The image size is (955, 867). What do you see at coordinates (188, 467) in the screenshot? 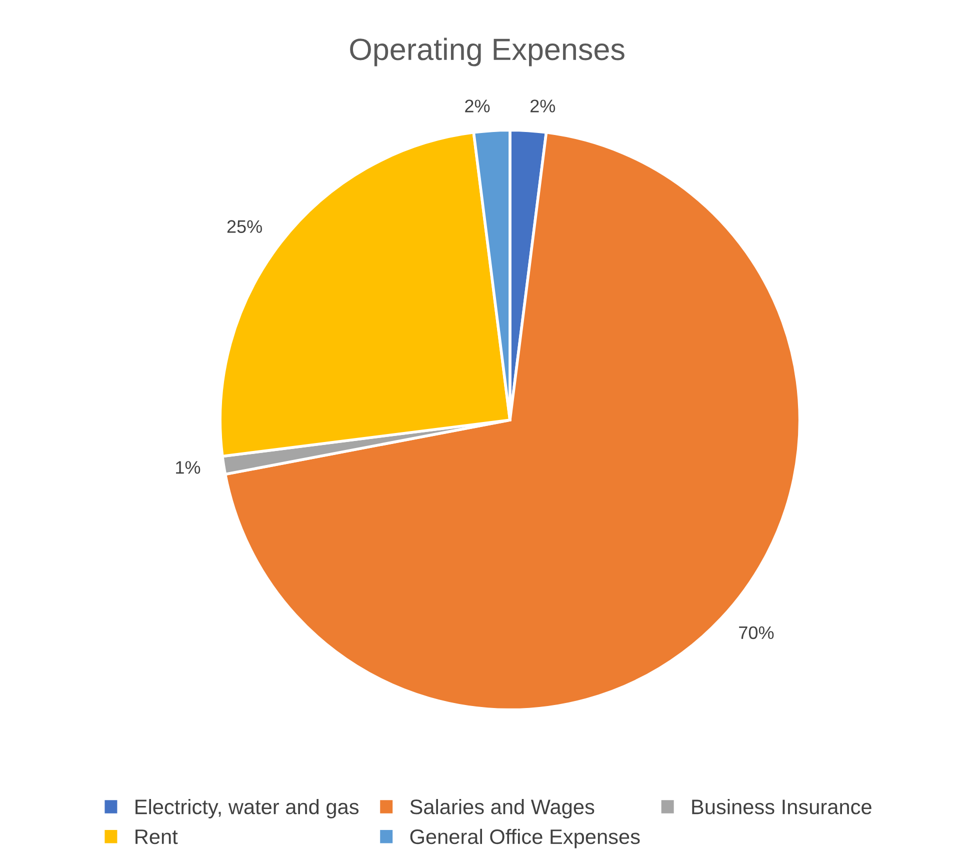
I see `data-label: 1%` at bounding box center [188, 467].